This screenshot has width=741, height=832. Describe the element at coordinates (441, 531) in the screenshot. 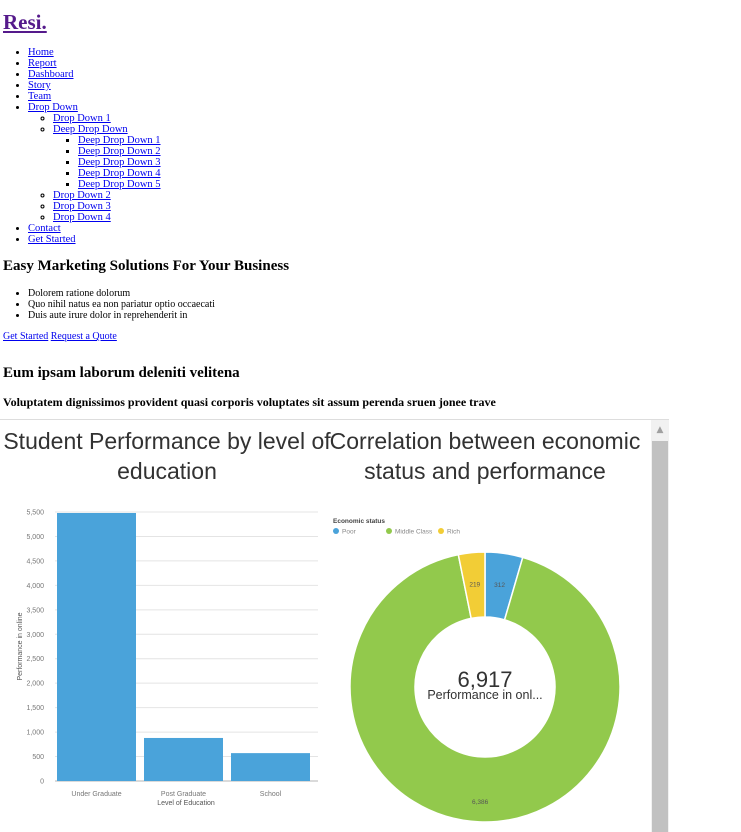

I see `legend-swatch-rich` at that location.